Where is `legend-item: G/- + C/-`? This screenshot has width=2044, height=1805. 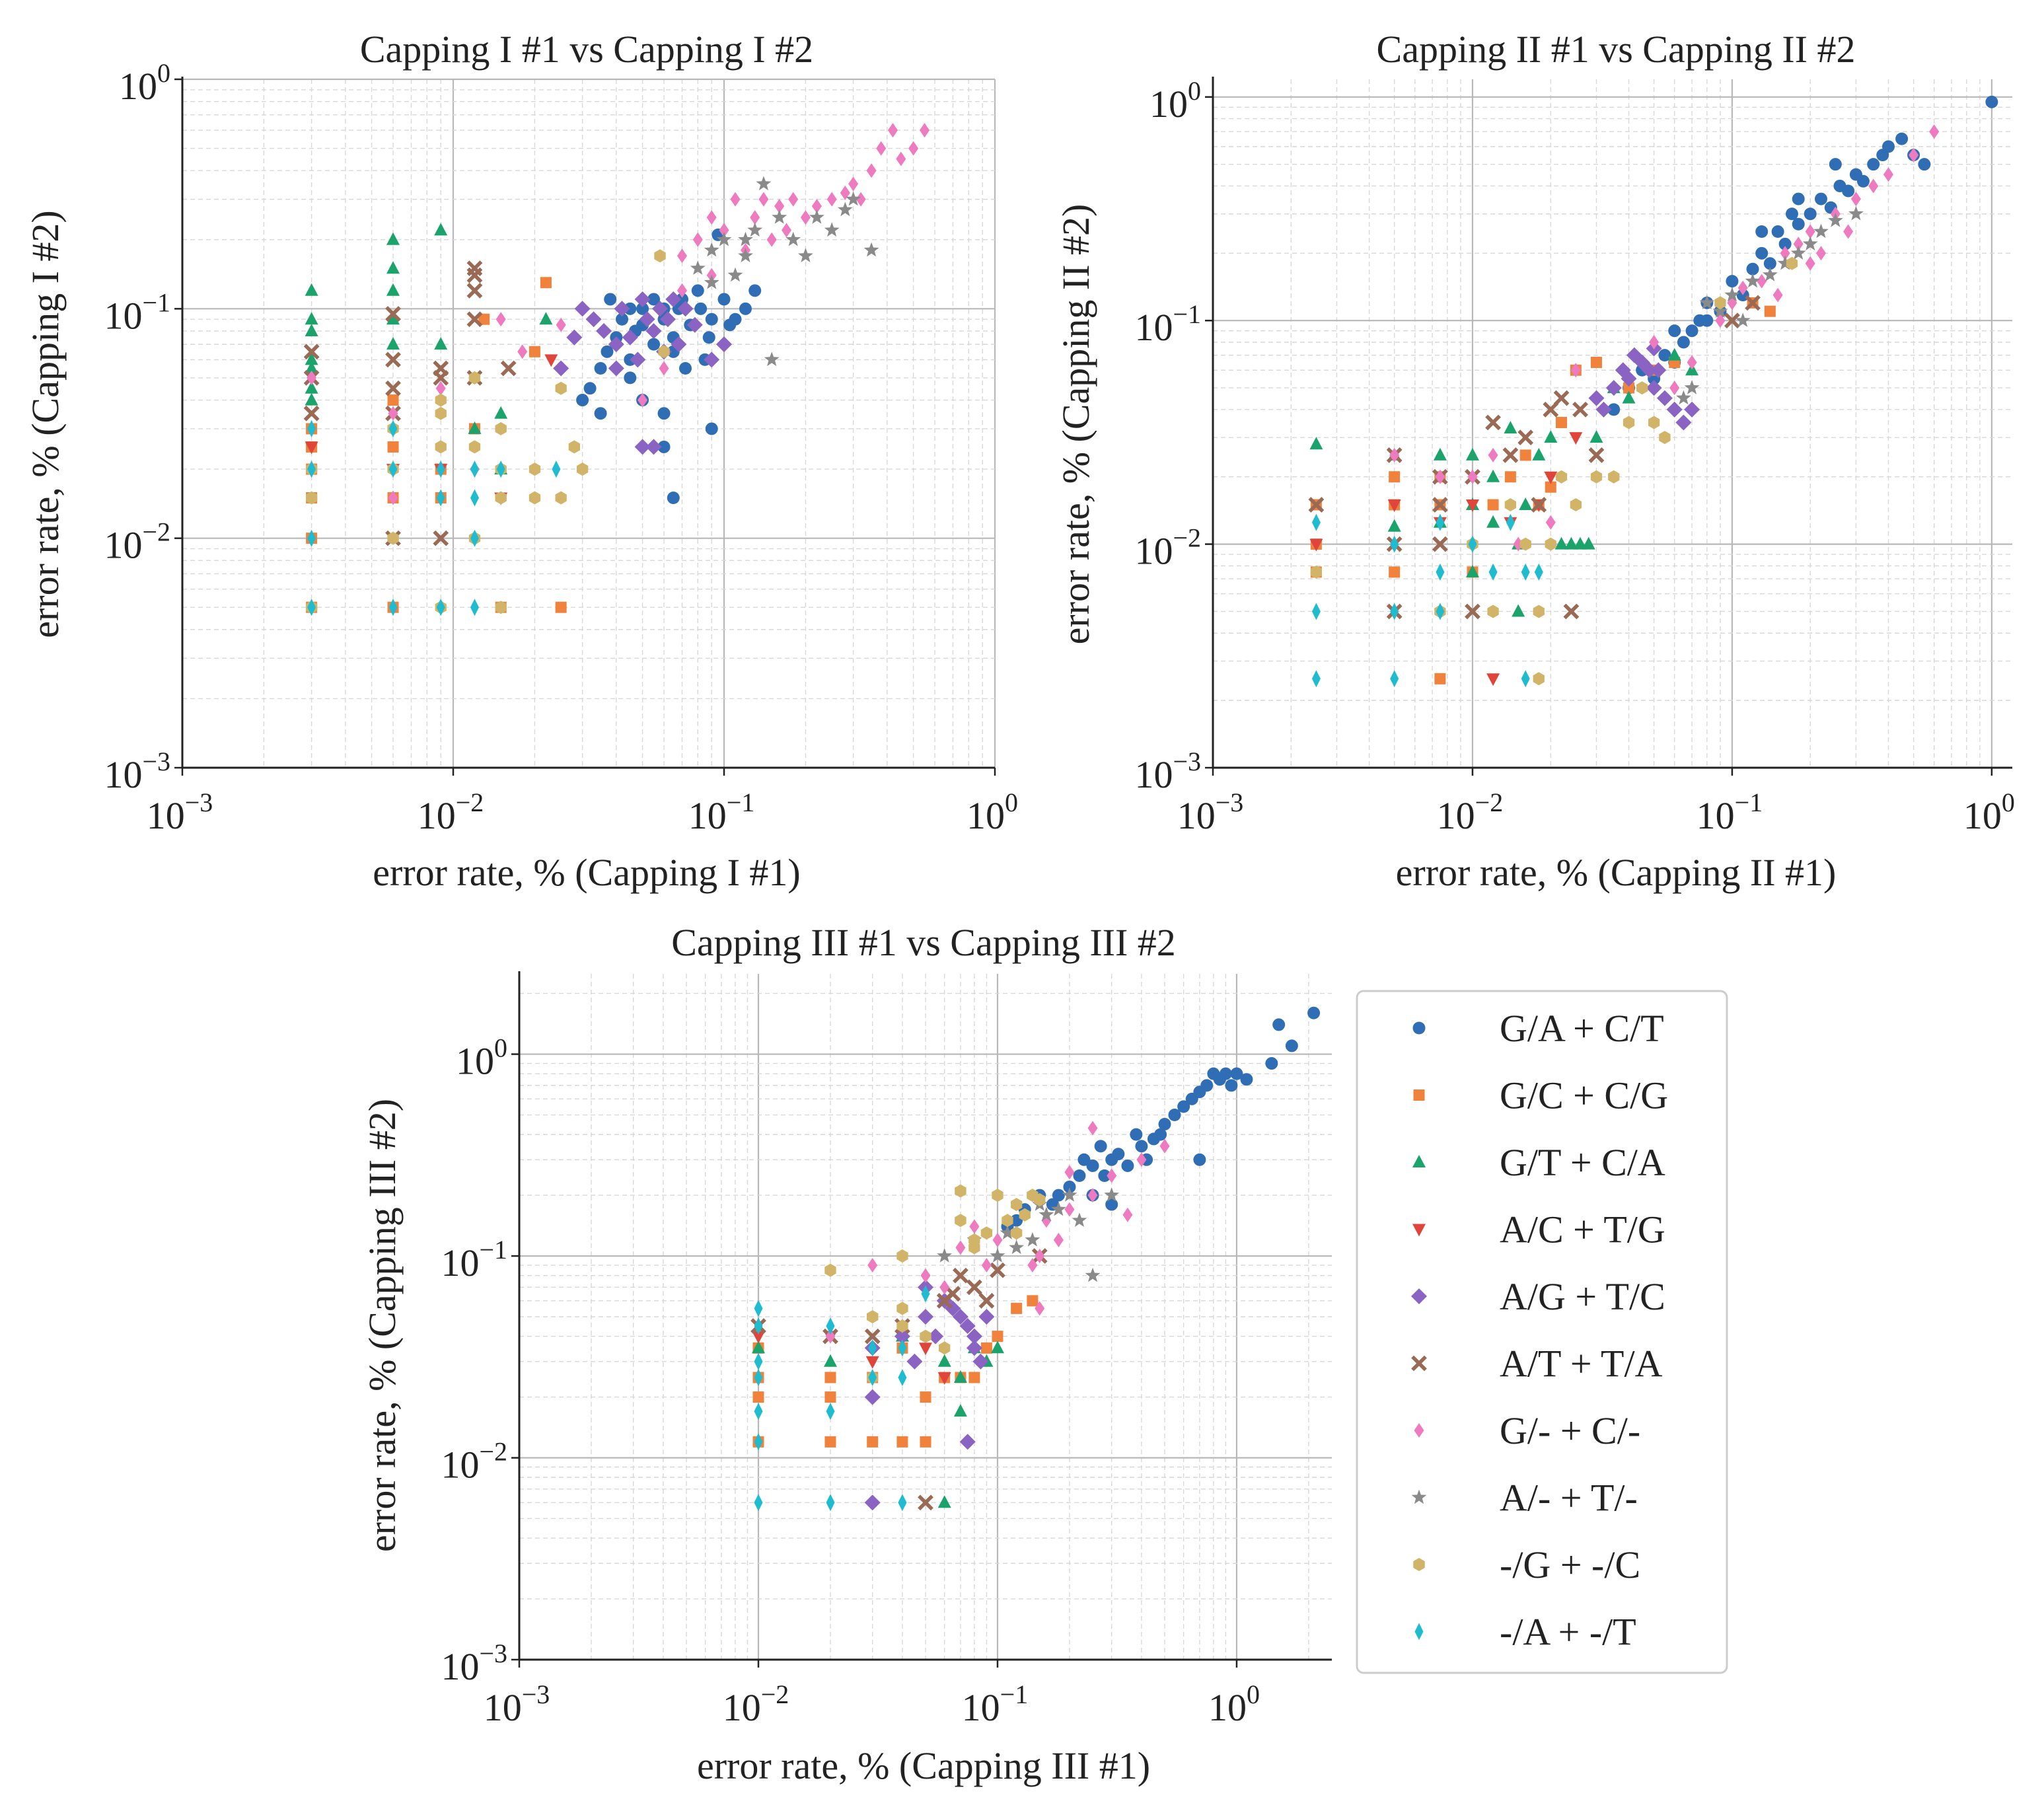
legend-item: G/- + C/- is located at coordinates (1527, 1430).